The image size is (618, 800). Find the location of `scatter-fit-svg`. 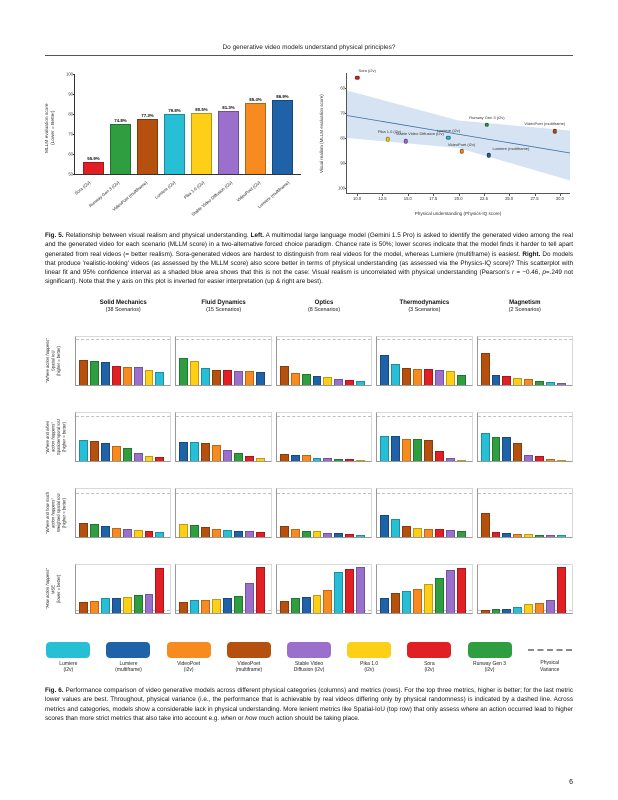

scatter-fit-svg is located at coordinates (458, 135).